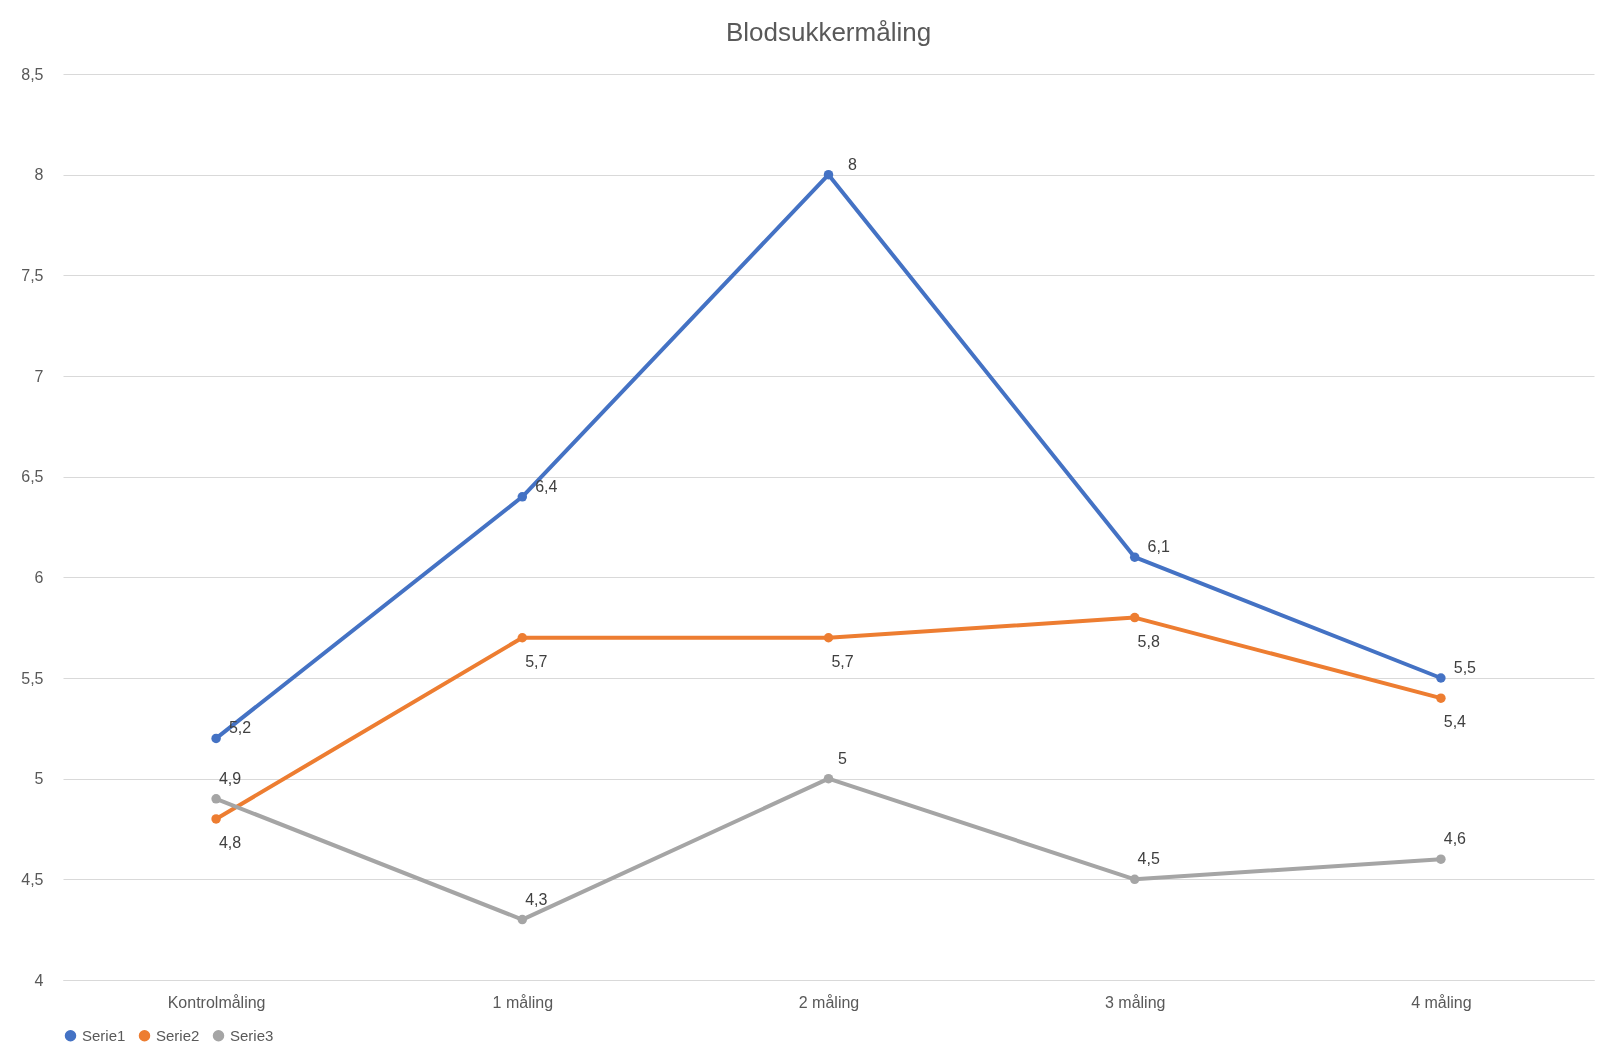  Describe the element at coordinates (1148, 641) in the screenshot. I see `data-label: 5,8` at that location.